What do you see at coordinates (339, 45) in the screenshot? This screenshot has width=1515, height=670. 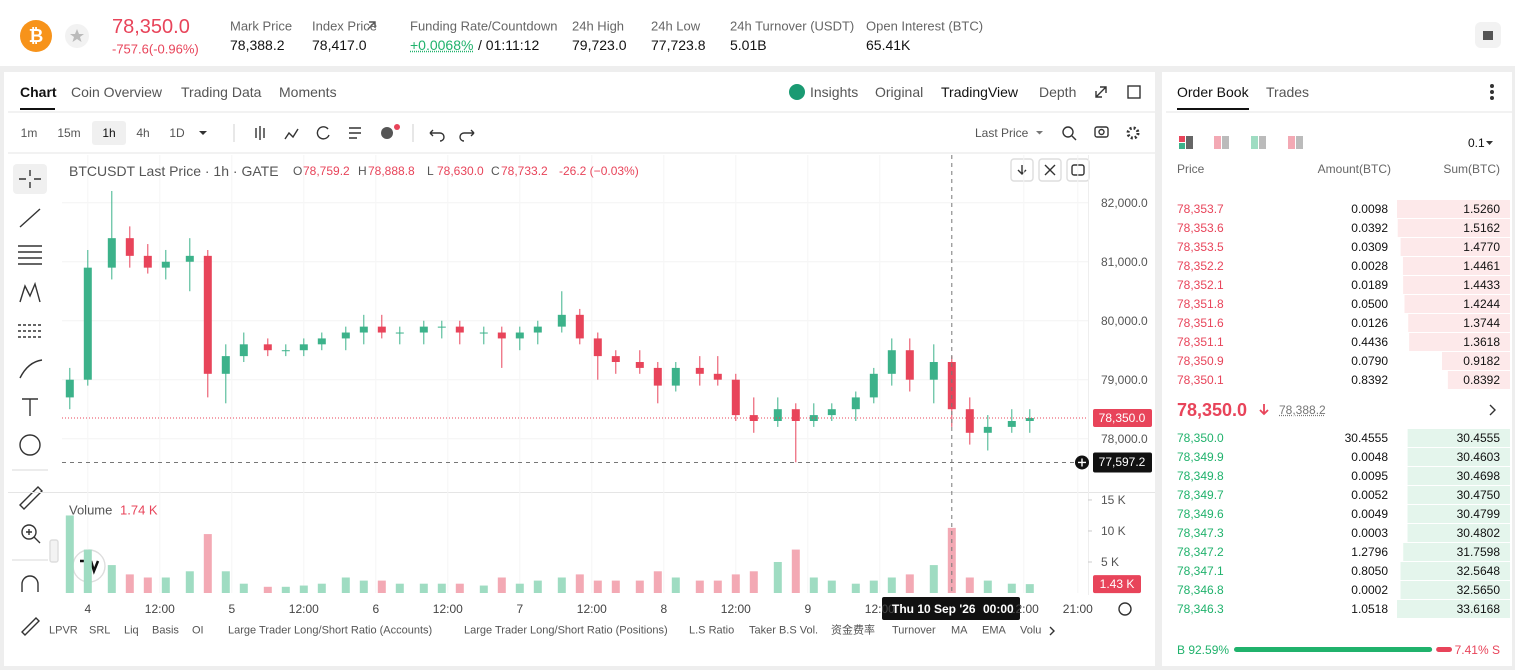 I see `stat-value: 78,417.0` at bounding box center [339, 45].